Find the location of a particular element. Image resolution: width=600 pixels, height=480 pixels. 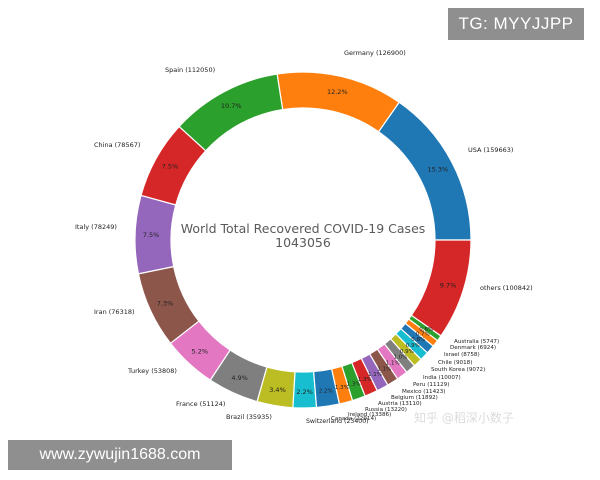

slice-percent-label: 7.3% is located at coordinates (165, 304).